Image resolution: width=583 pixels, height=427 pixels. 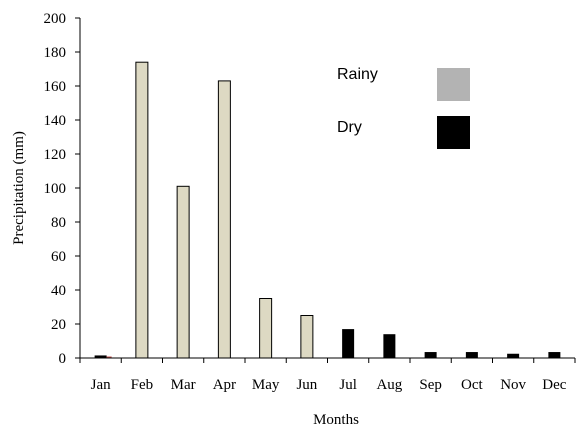 What do you see at coordinates (224, 219) in the screenshot?
I see `bar-rainy-apr` at bounding box center [224, 219].